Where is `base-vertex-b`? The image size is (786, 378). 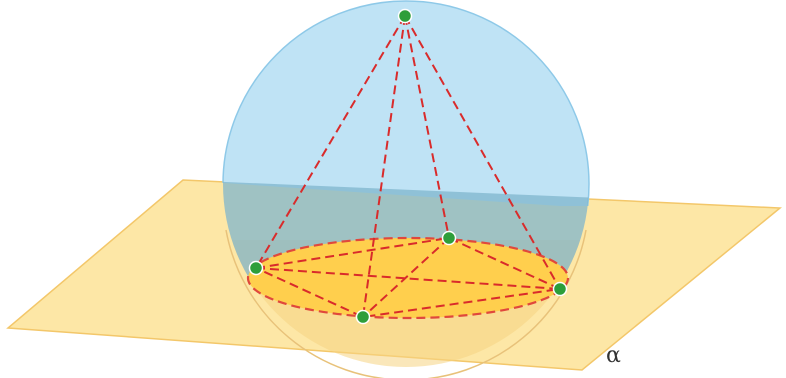
base-vertex-b is located at coordinates (449, 238).